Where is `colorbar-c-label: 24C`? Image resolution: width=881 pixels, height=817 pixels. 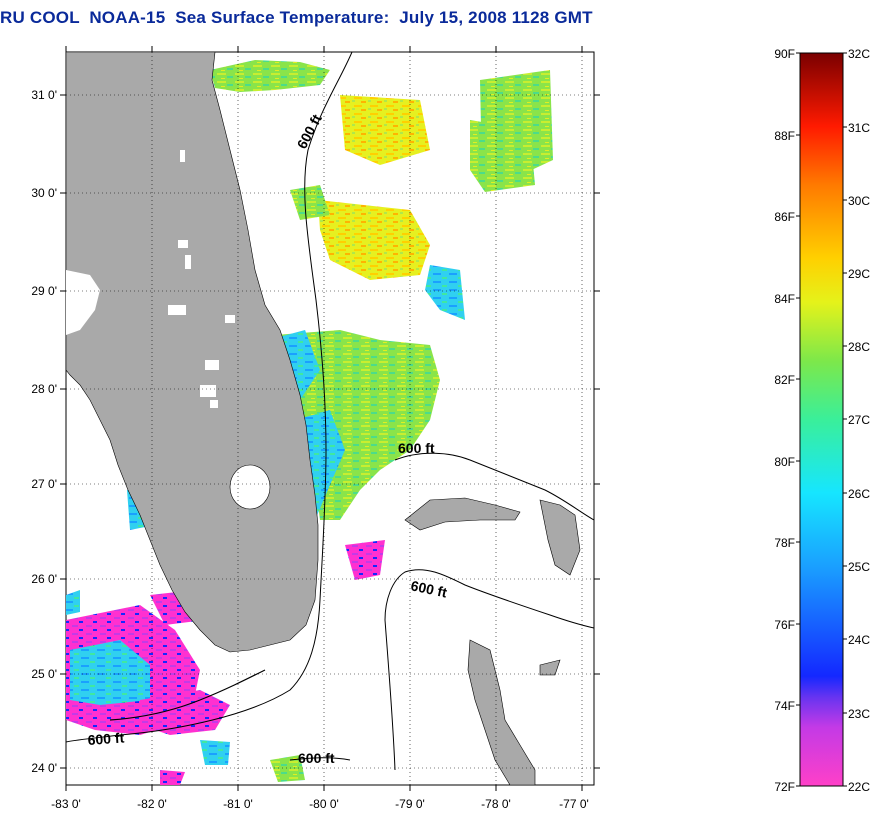
colorbar-c-label: 24C is located at coordinates (859, 640).